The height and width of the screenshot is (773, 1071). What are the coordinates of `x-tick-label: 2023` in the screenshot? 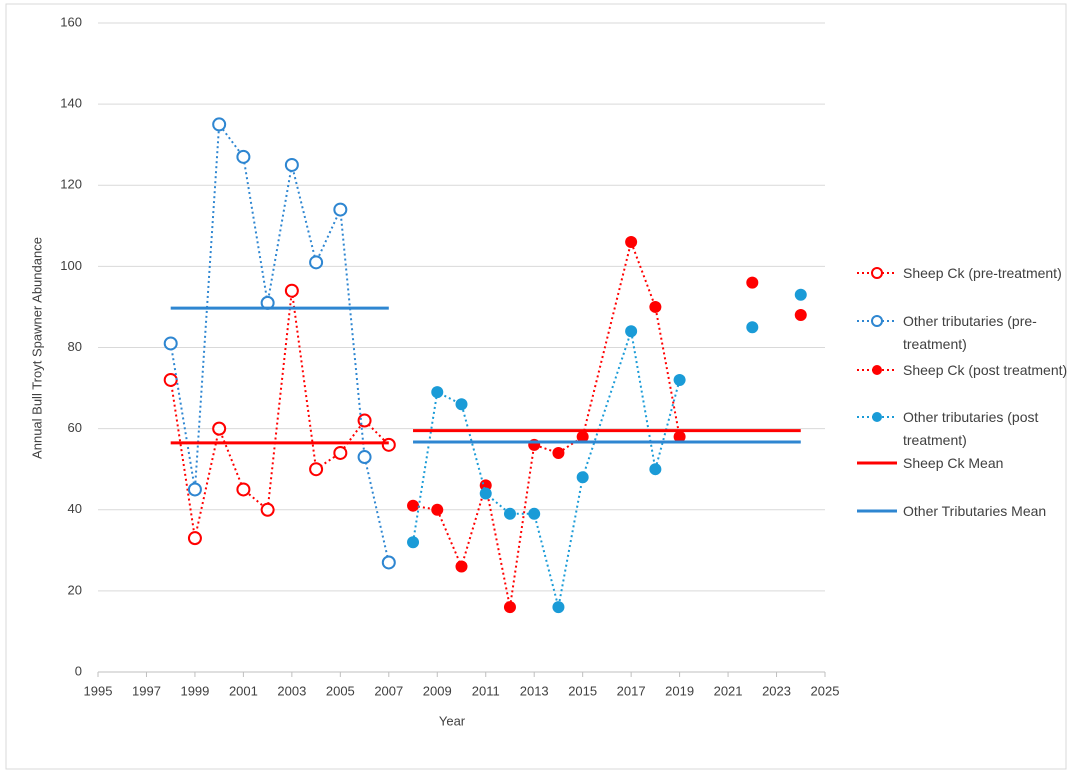 It's located at (776, 690).